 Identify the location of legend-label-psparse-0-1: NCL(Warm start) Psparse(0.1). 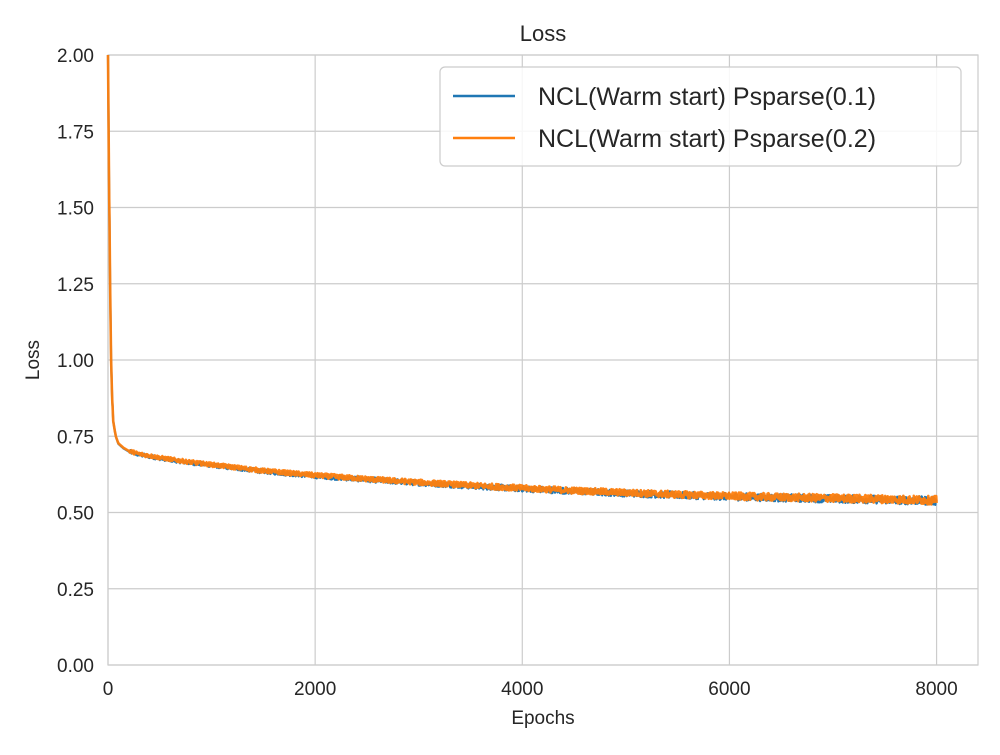
(707, 97).